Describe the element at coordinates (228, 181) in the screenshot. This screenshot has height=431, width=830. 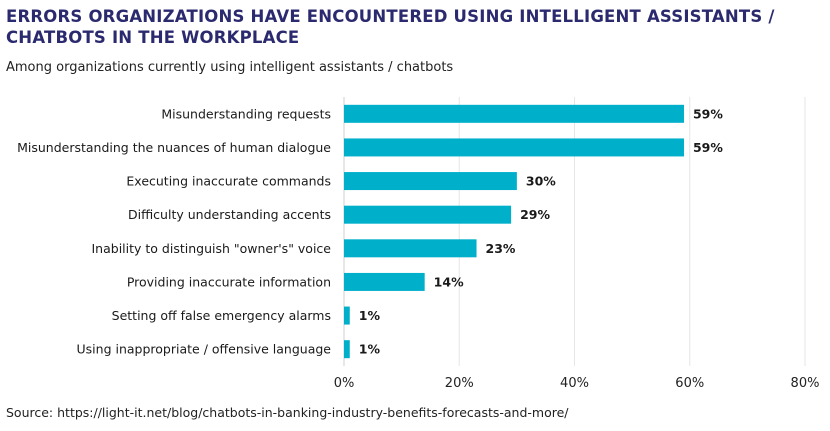
I see `category-label: Executing inaccurate commands` at that location.